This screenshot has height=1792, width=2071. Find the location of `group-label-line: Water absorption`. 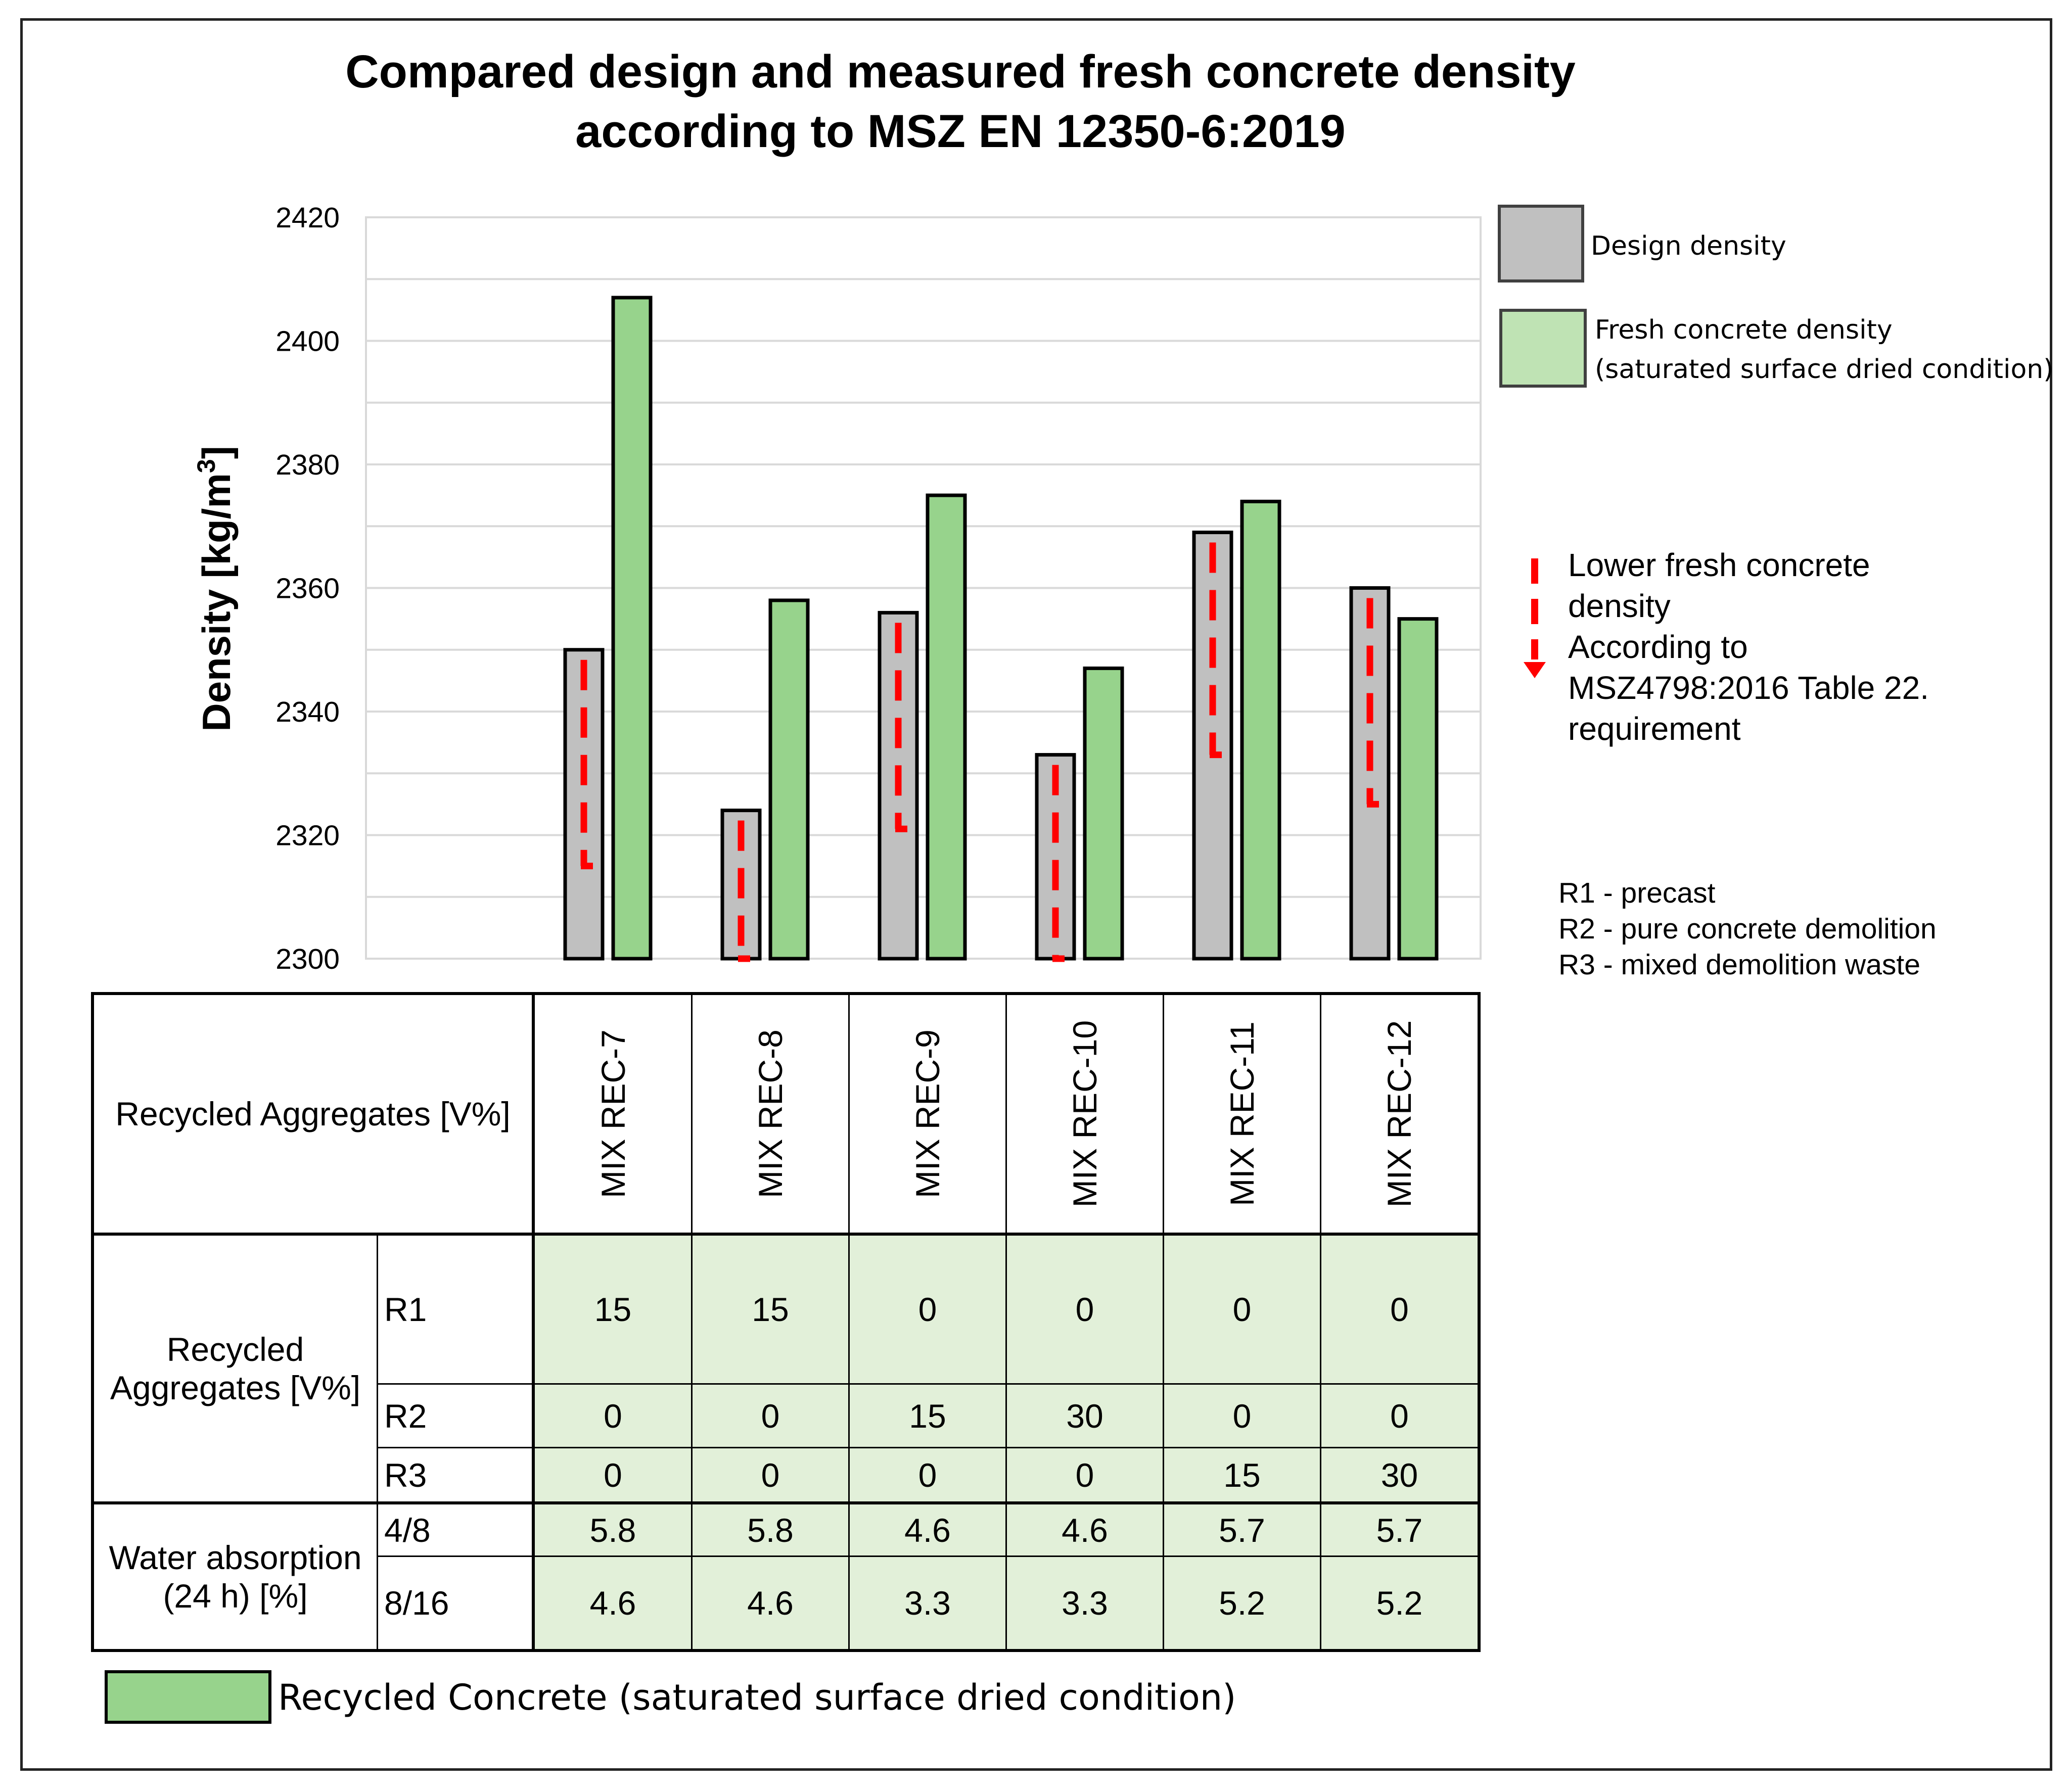

group-label-line: Water absorption is located at coordinates (235, 1558).